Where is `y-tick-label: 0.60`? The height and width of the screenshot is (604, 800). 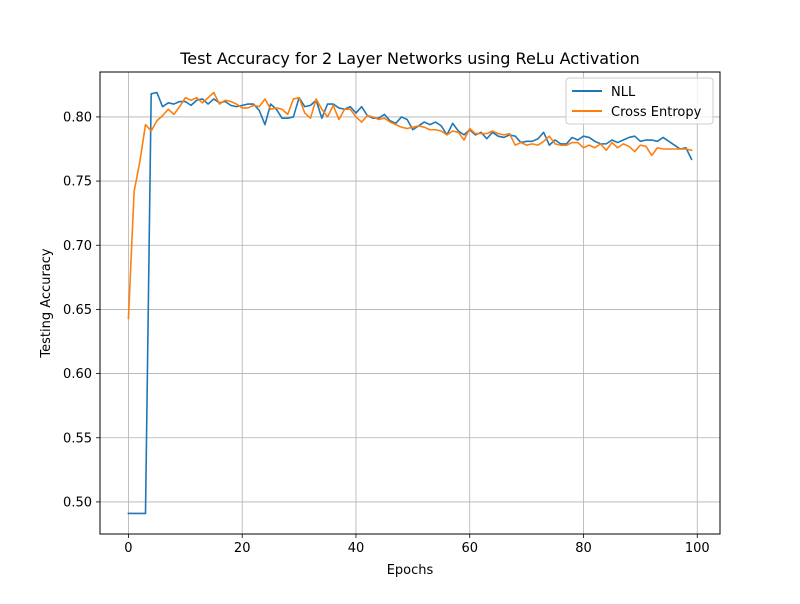 y-tick-label: 0.60 is located at coordinates (77, 374).